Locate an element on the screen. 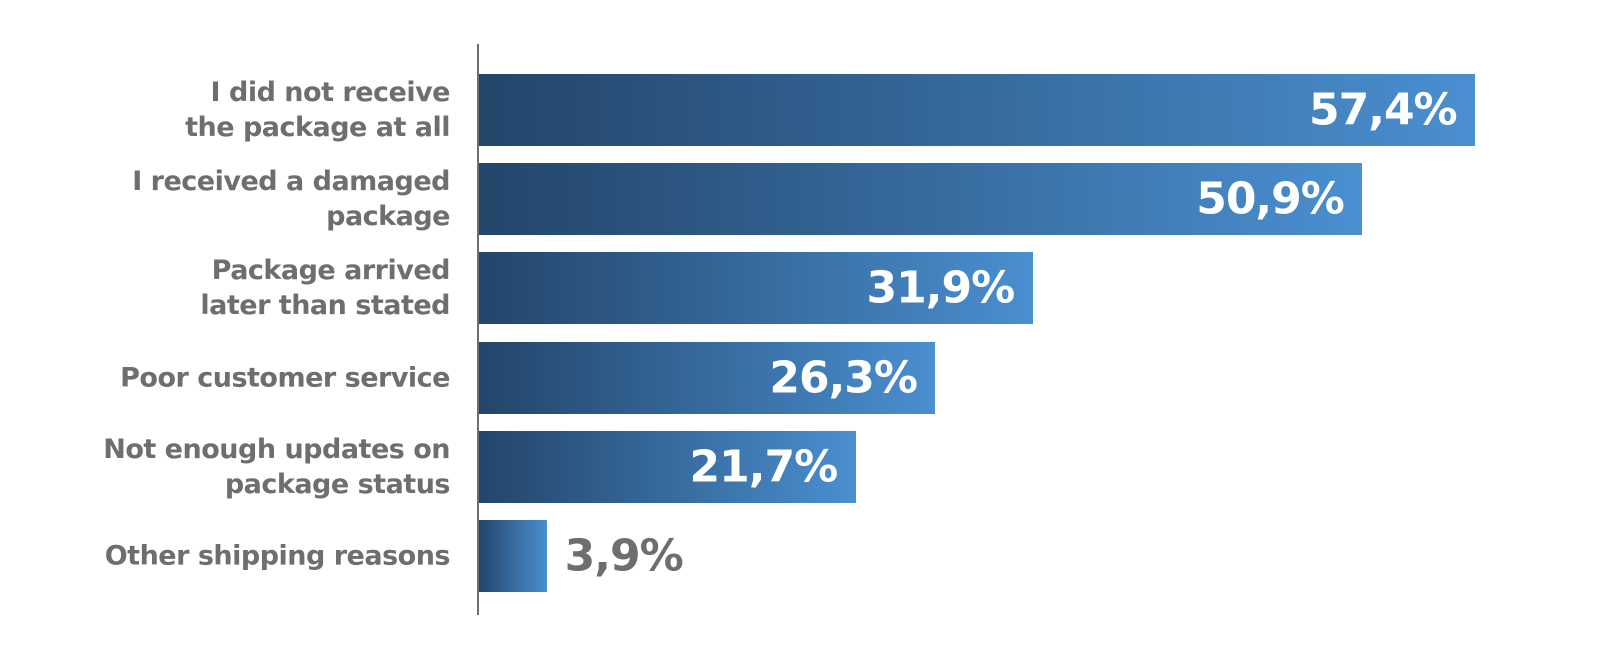 The height and width of the screenshot is (670, 1597). category-label: Package arrived later than stated is located at coordinates (325, 288).